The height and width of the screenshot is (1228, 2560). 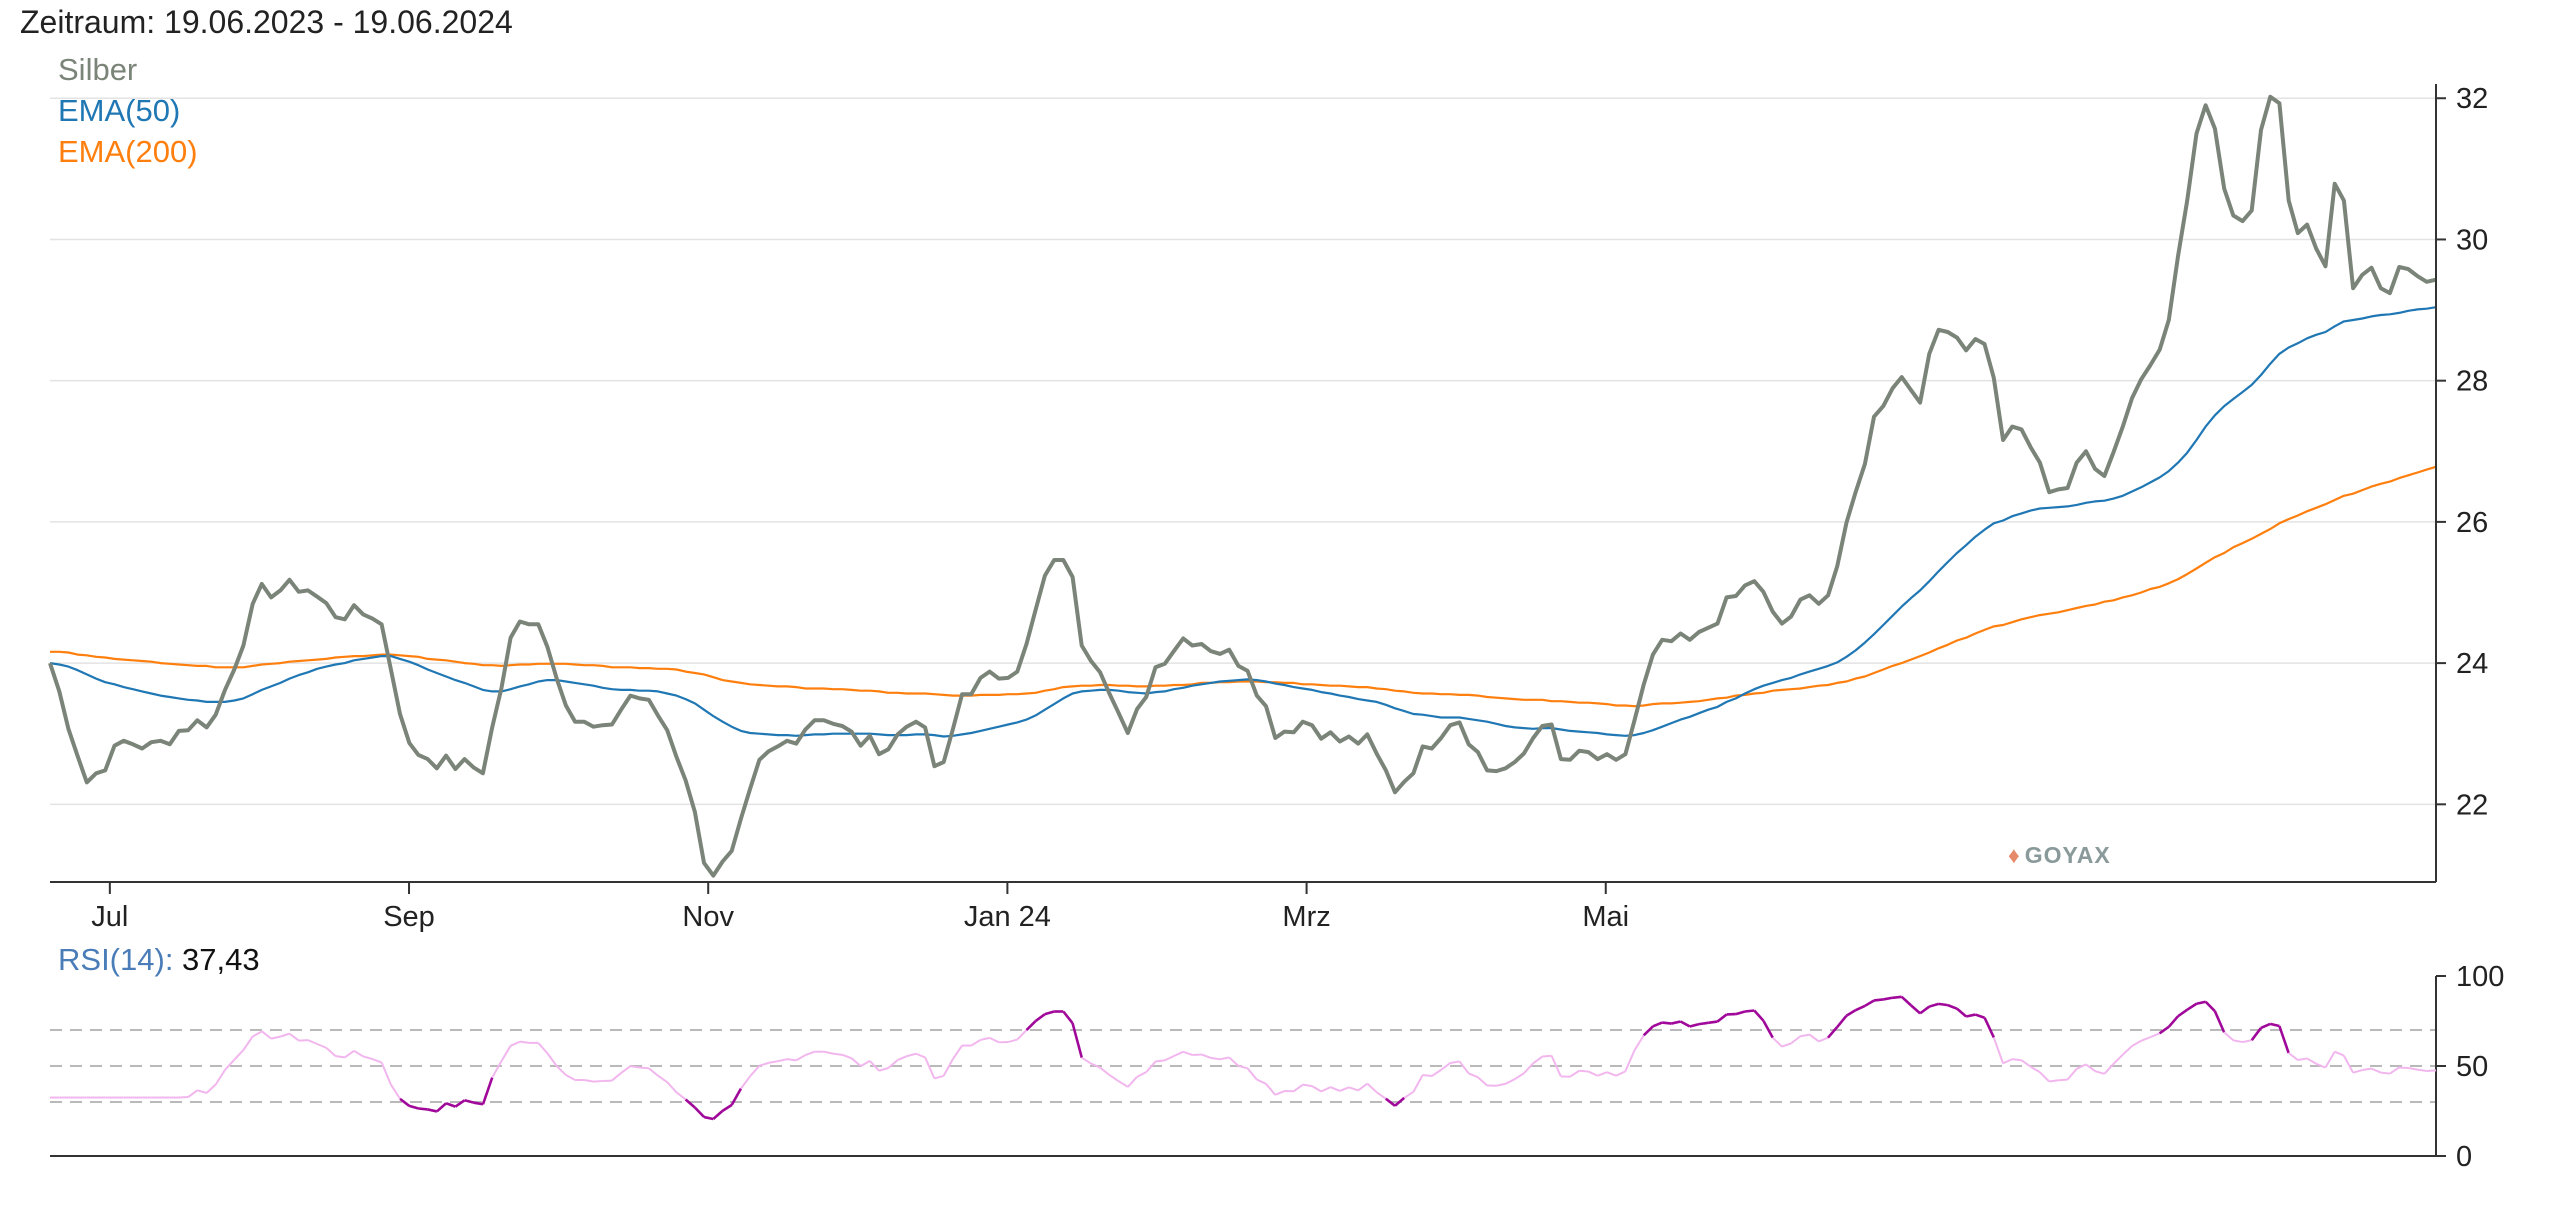 I want to click on goyax-watermark: ♦ GOYAX, so click(x=2059, y=855).